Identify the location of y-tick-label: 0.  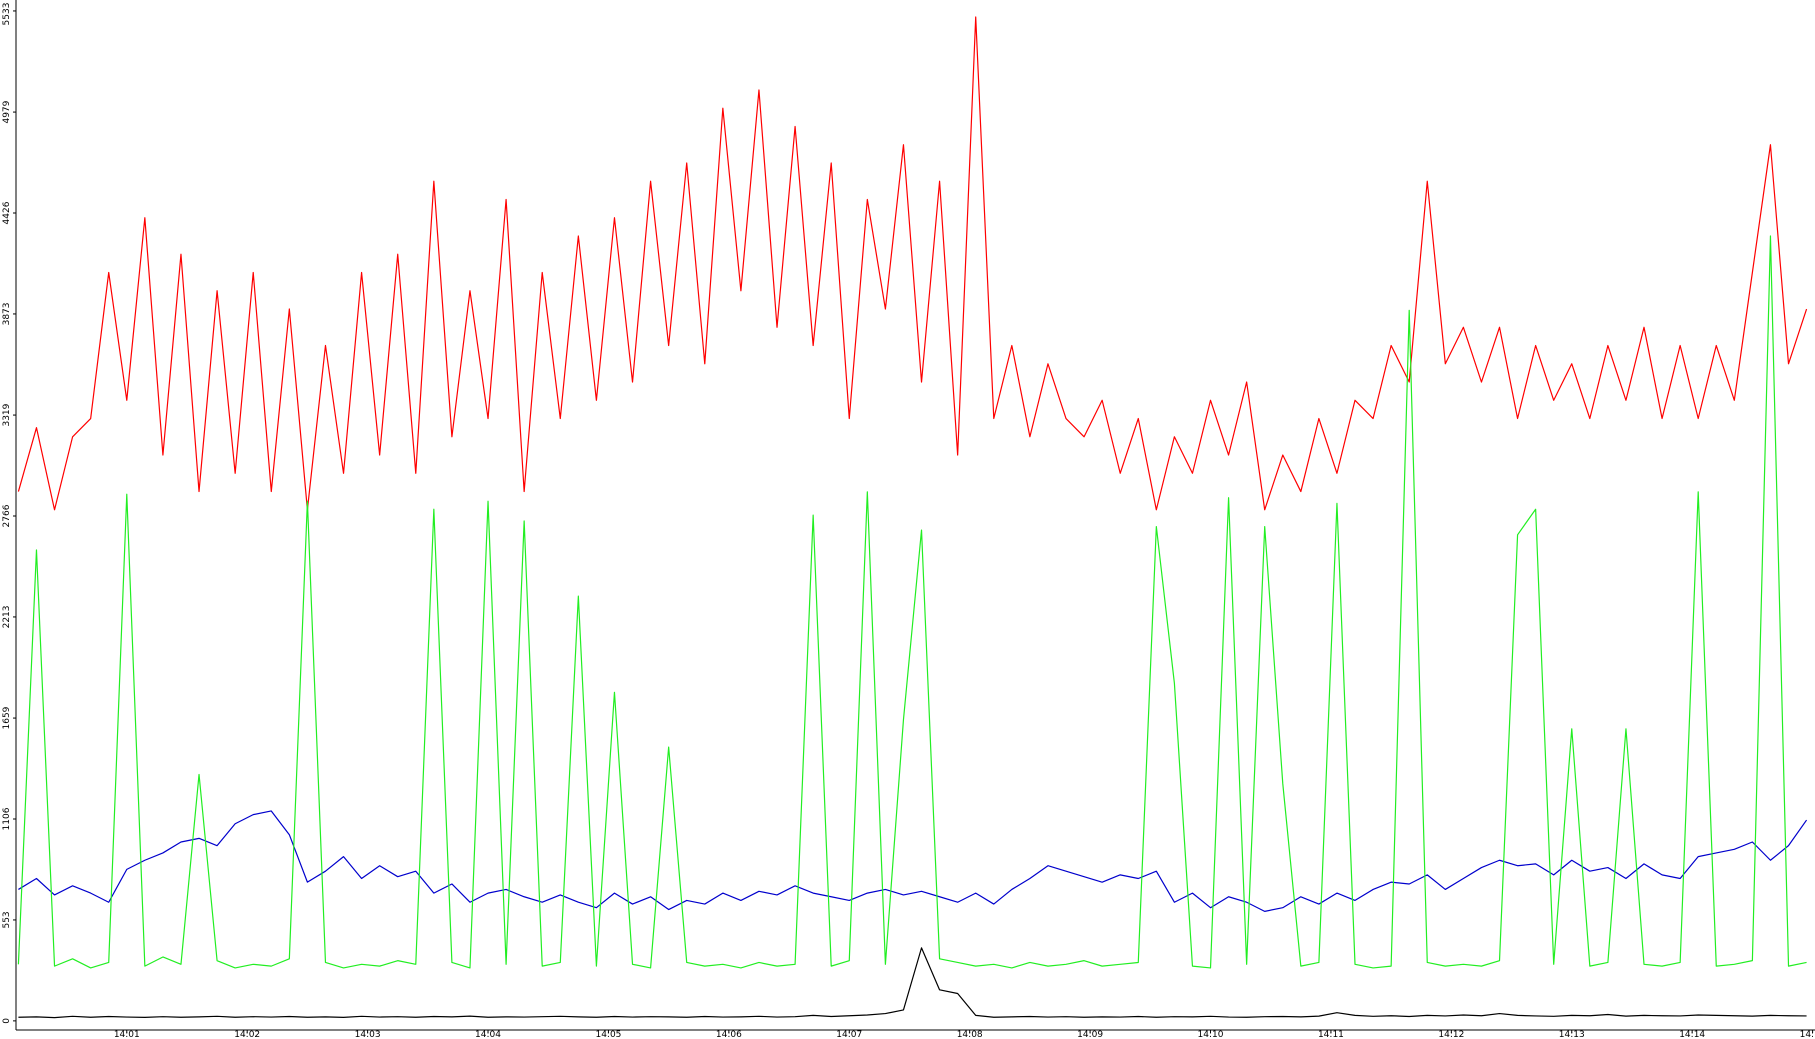
(7, 1021).